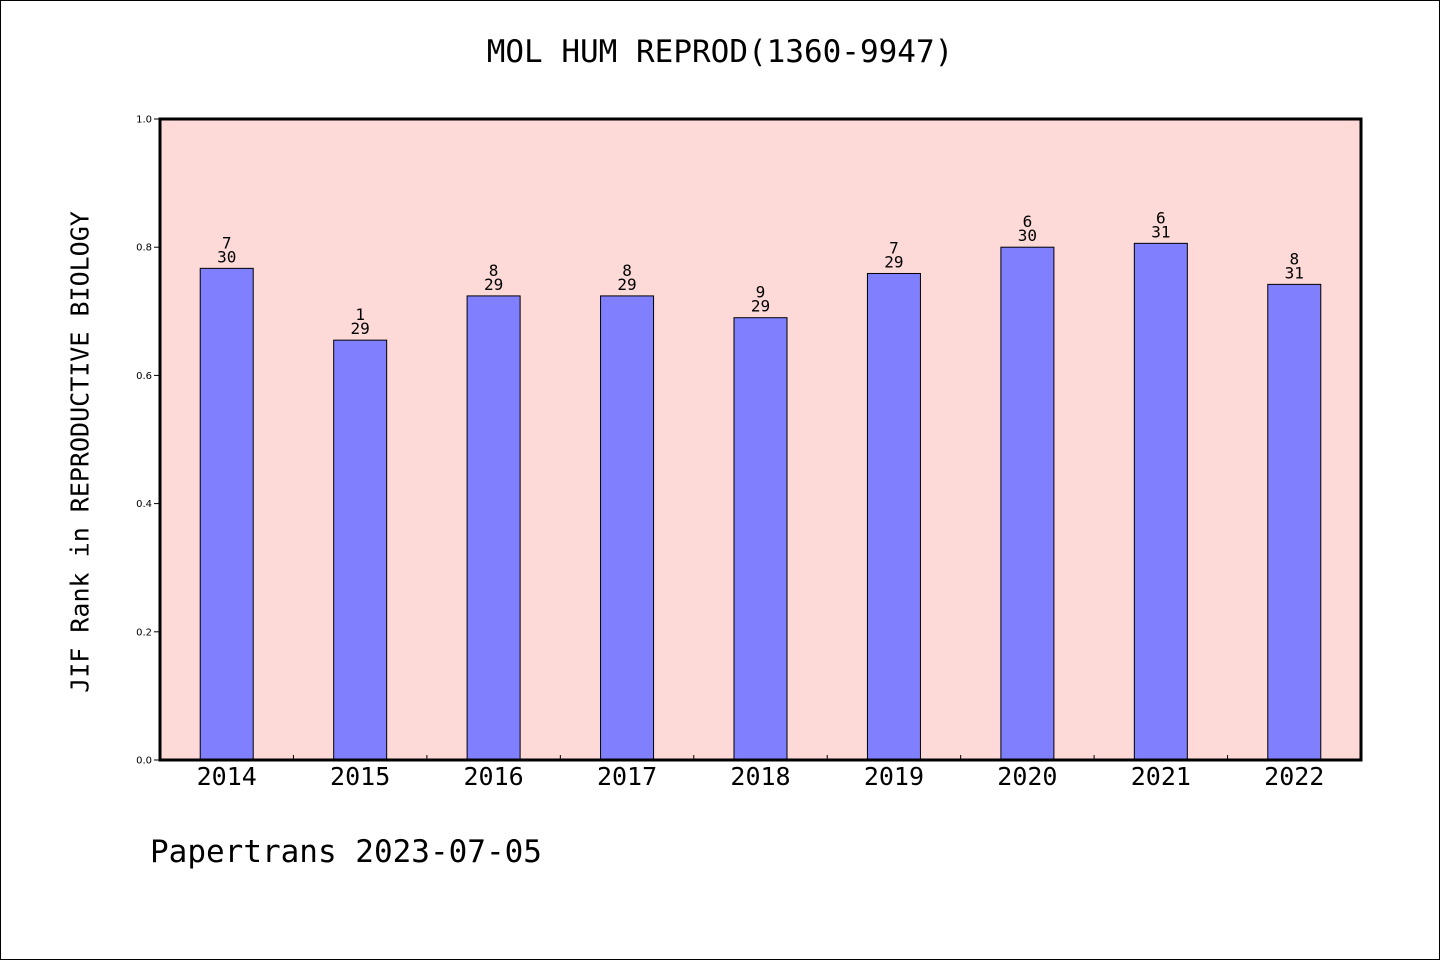 This screenshot has width=1440, height=960. Describe the element at coordinates (148, 441) in the screenshot. I see `y-axis-ticks: 0.0 0.2 0.4 0.6 0.8 1.0` at that location.